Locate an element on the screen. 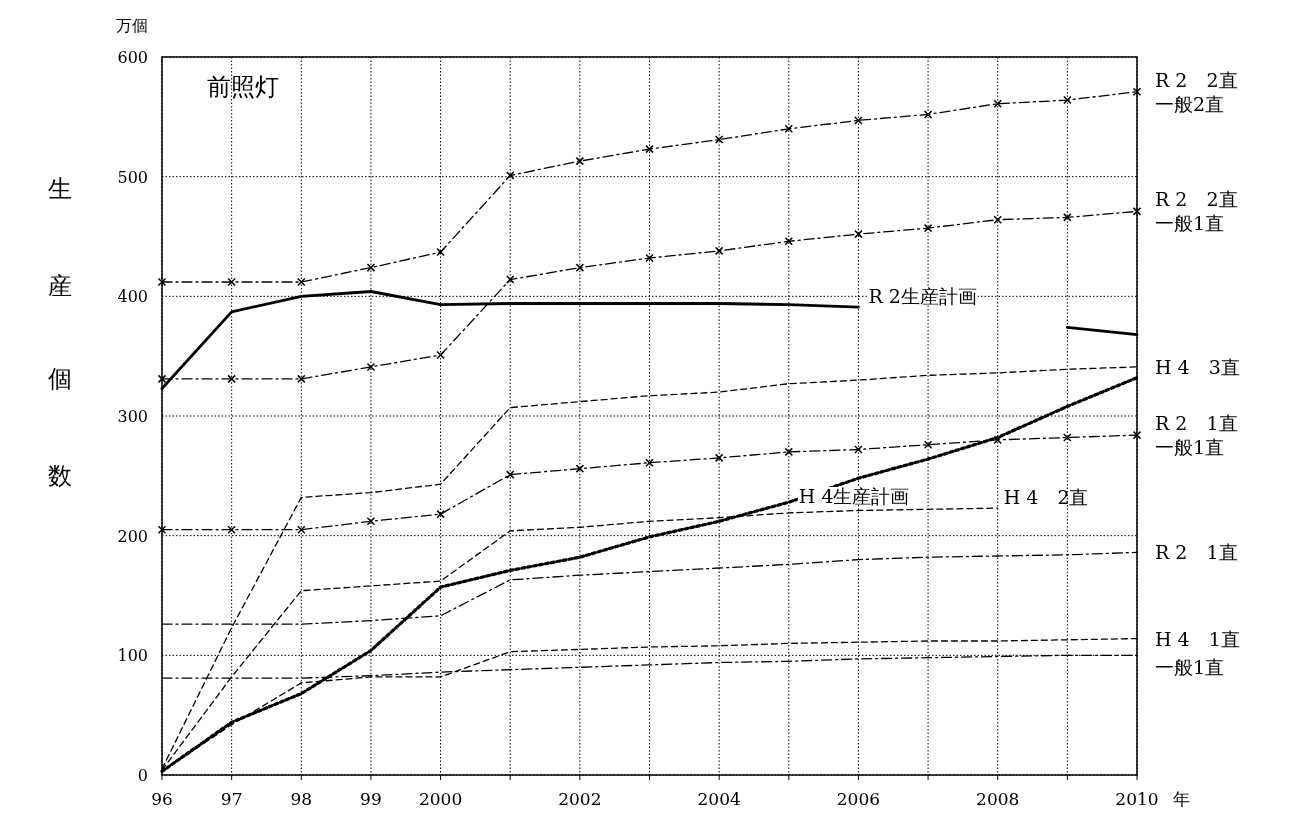 The height and width of the screenshot is (824, 1304). x-tick-label: 2002 is located at coordinates (580, 799).